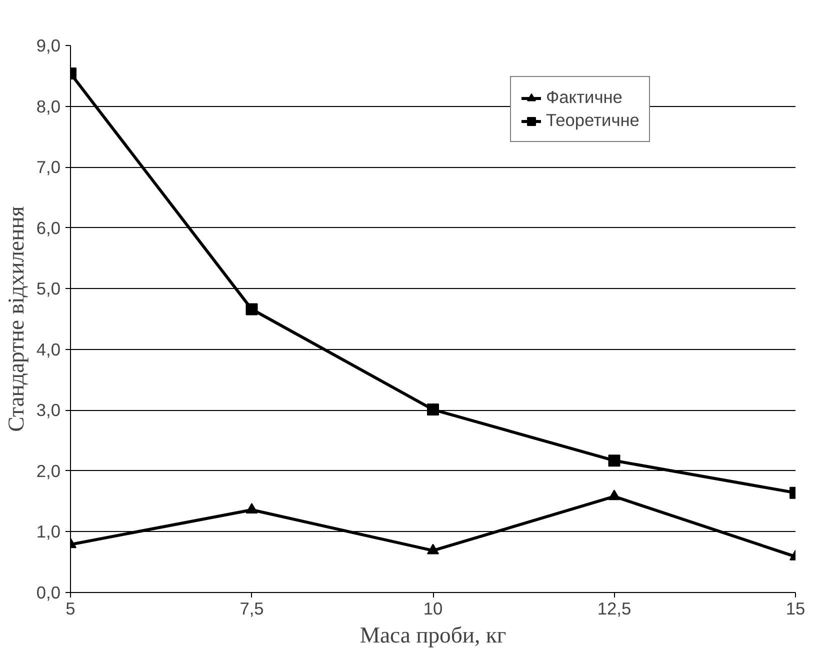  What do you see at coordinates (796, 608) in the screenshot?
I see `x-tick-label: 15` at bounding box center [796, 608].